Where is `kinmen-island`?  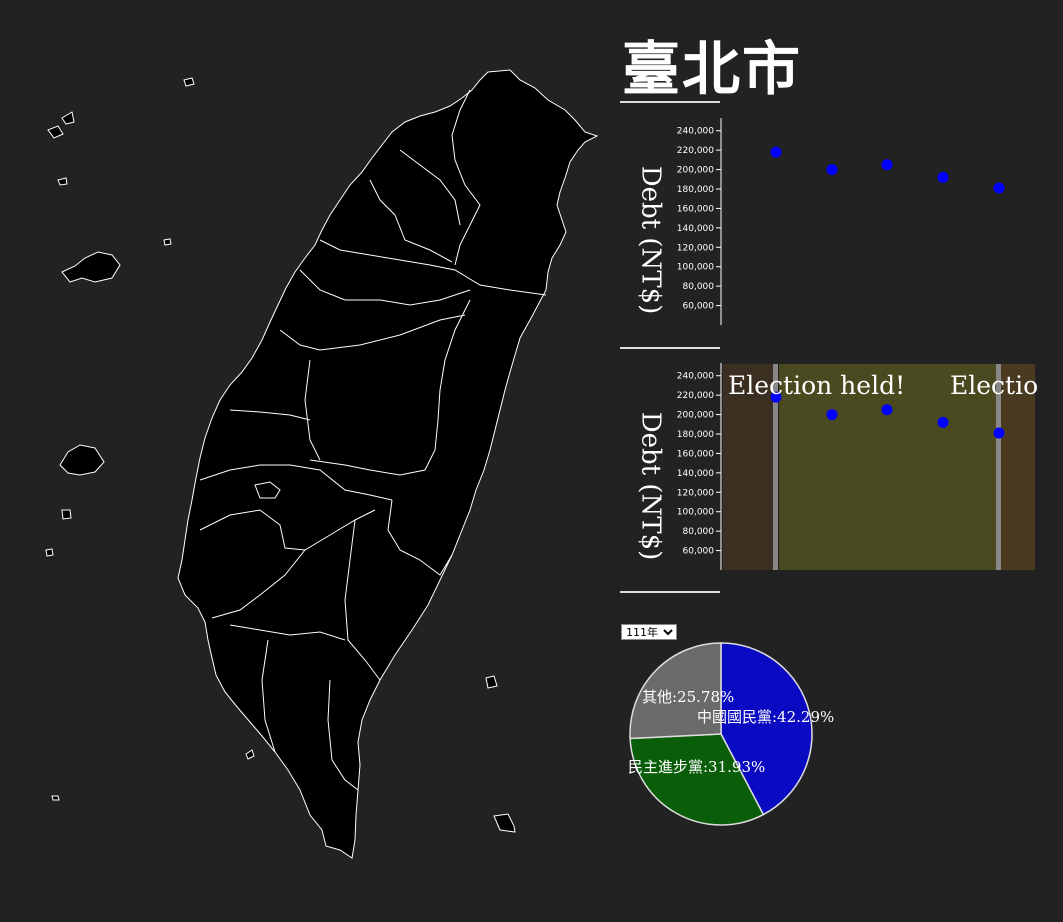 kinmen-island is located at coordinates (82, 460).